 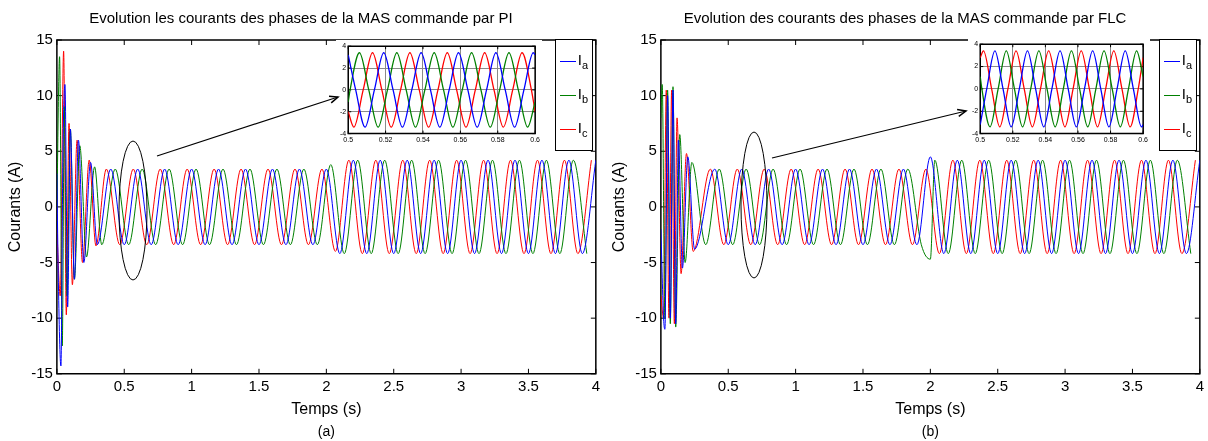 I want to click on text: (a), so click(x=326, y=430).